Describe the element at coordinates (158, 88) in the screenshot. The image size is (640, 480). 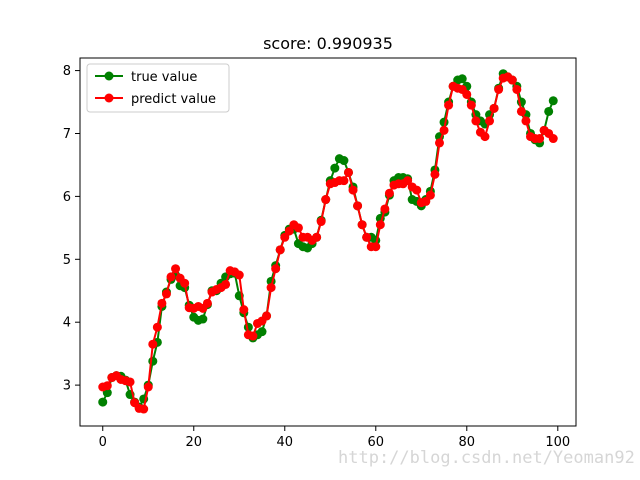
I see `legend: true value predict value` at that location.